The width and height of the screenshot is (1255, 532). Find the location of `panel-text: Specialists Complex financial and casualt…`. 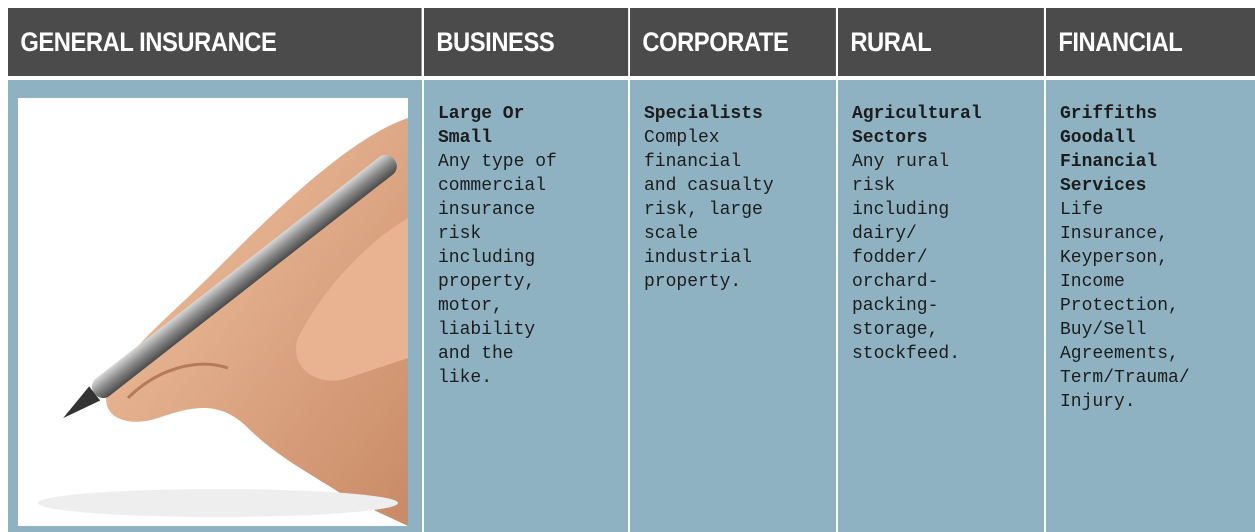

panel-text: Specialists Complex financial and casualt… is located at coordinates (714, 198).